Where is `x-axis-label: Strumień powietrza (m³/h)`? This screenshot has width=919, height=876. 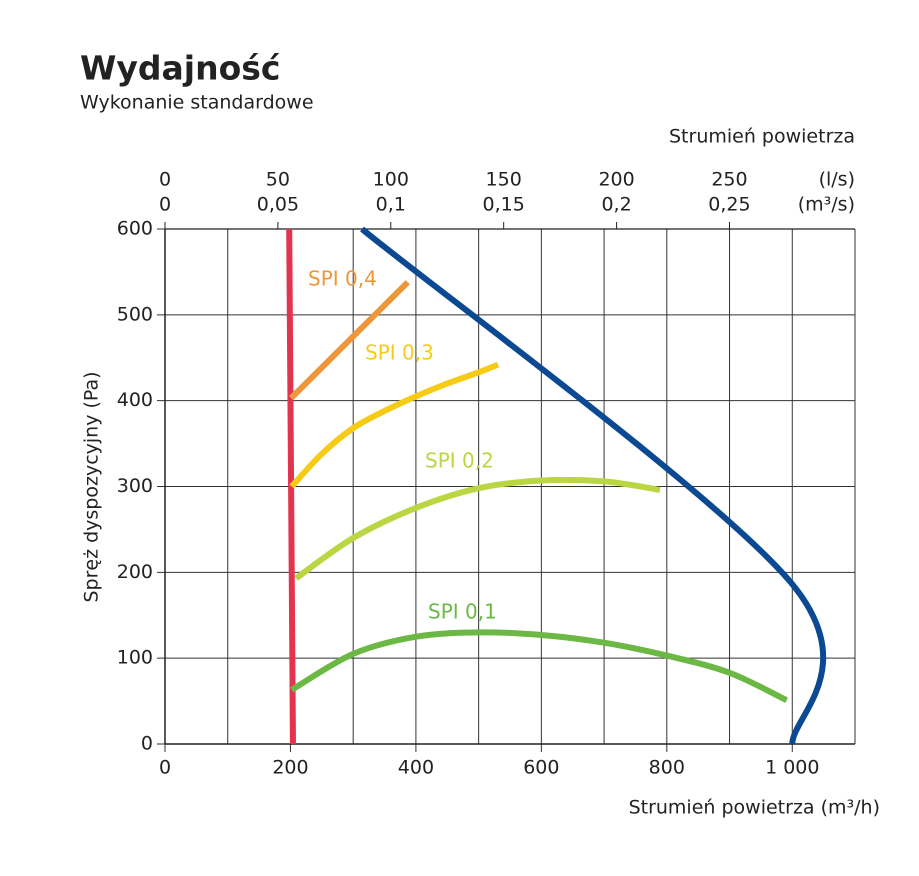
x-axis-label: Strumień powietrza (m³/h) is located at coordinates (754, 808).